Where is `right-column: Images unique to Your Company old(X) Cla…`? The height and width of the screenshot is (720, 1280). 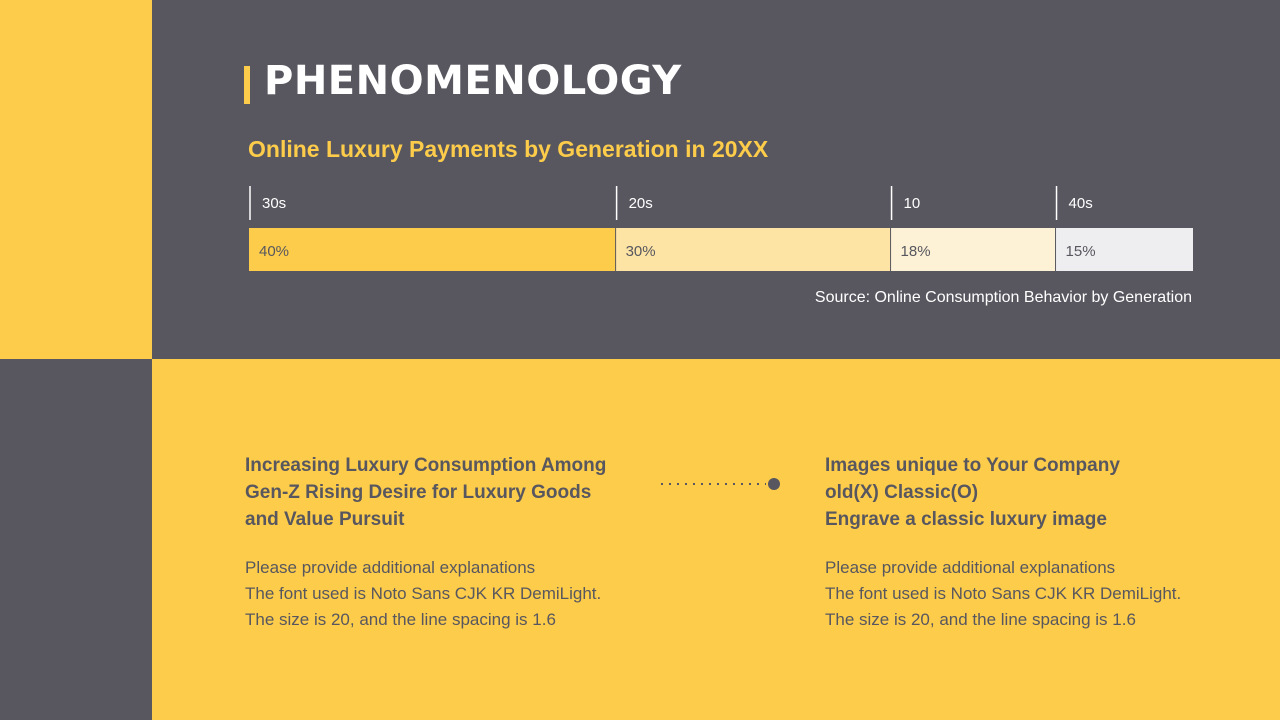
right-column: Images unique to Your Company old(X) Cla… is located at coordinates (1015, 542).